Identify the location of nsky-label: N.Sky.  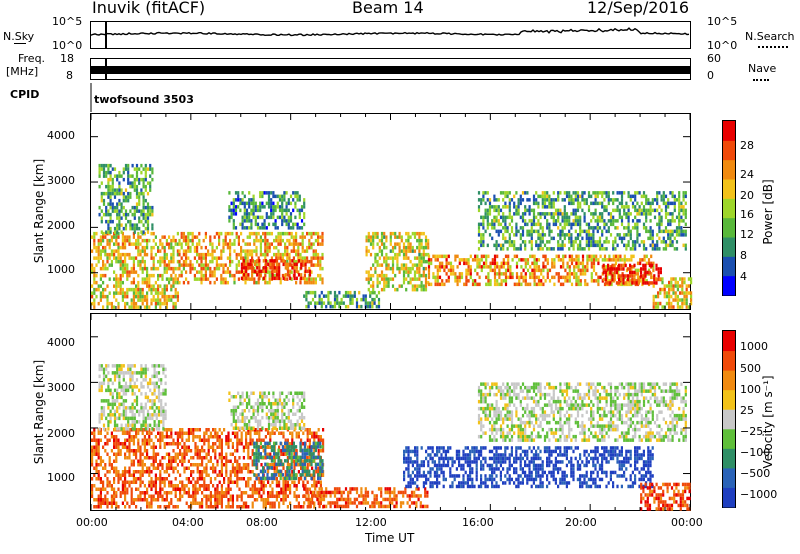
(19, 36).